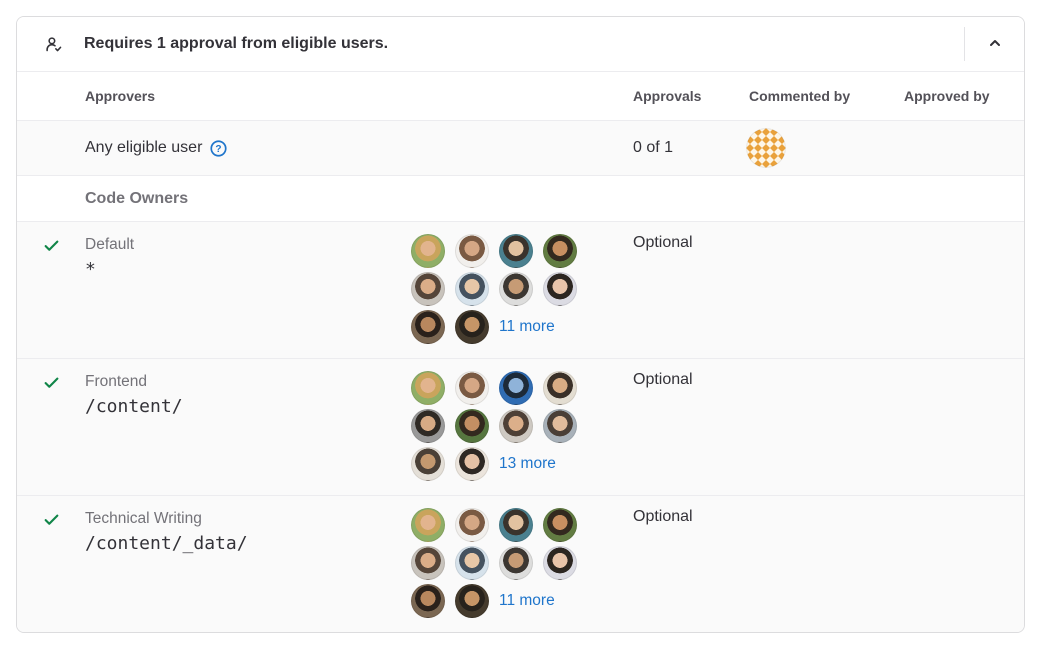  I want to click on collapse-button, so click(994, 44).